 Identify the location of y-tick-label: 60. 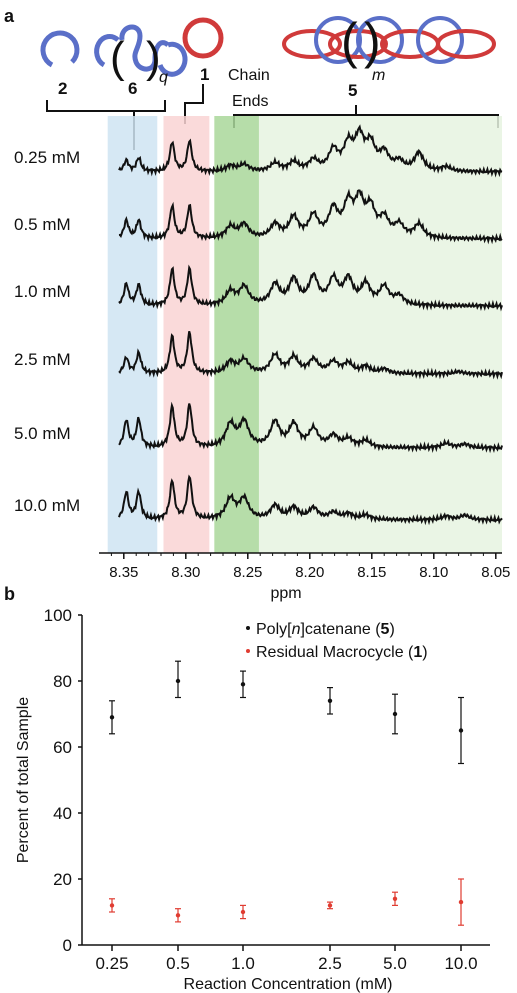
(62, 747).